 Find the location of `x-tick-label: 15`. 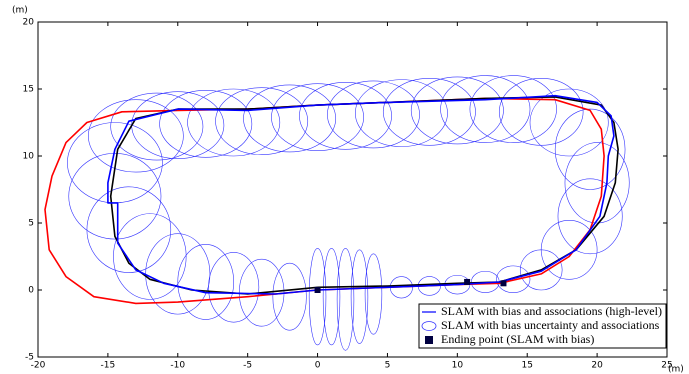

x-tick-label: 15 is located at coordinates (526, 366).